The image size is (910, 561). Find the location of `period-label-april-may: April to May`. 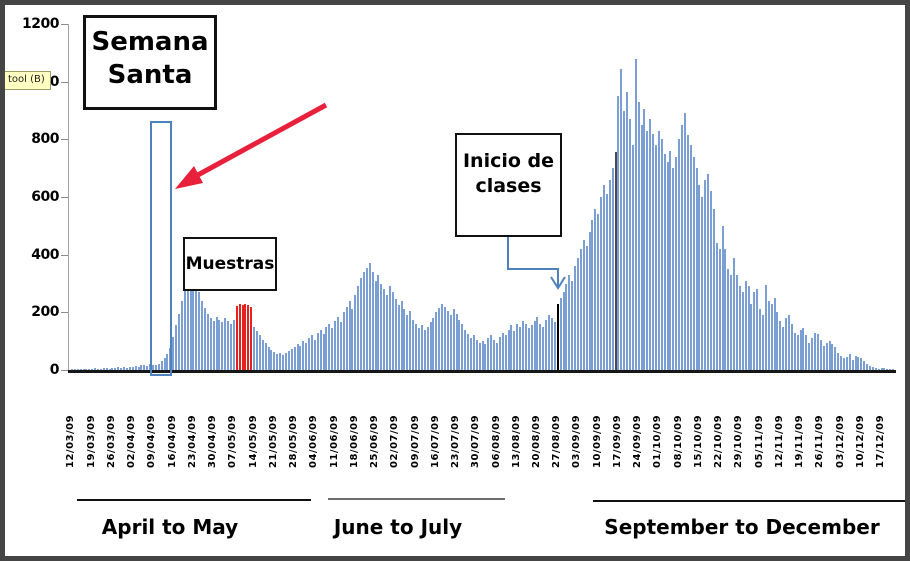

period-label-april-may: April to May is located at coordinates (170, 527).